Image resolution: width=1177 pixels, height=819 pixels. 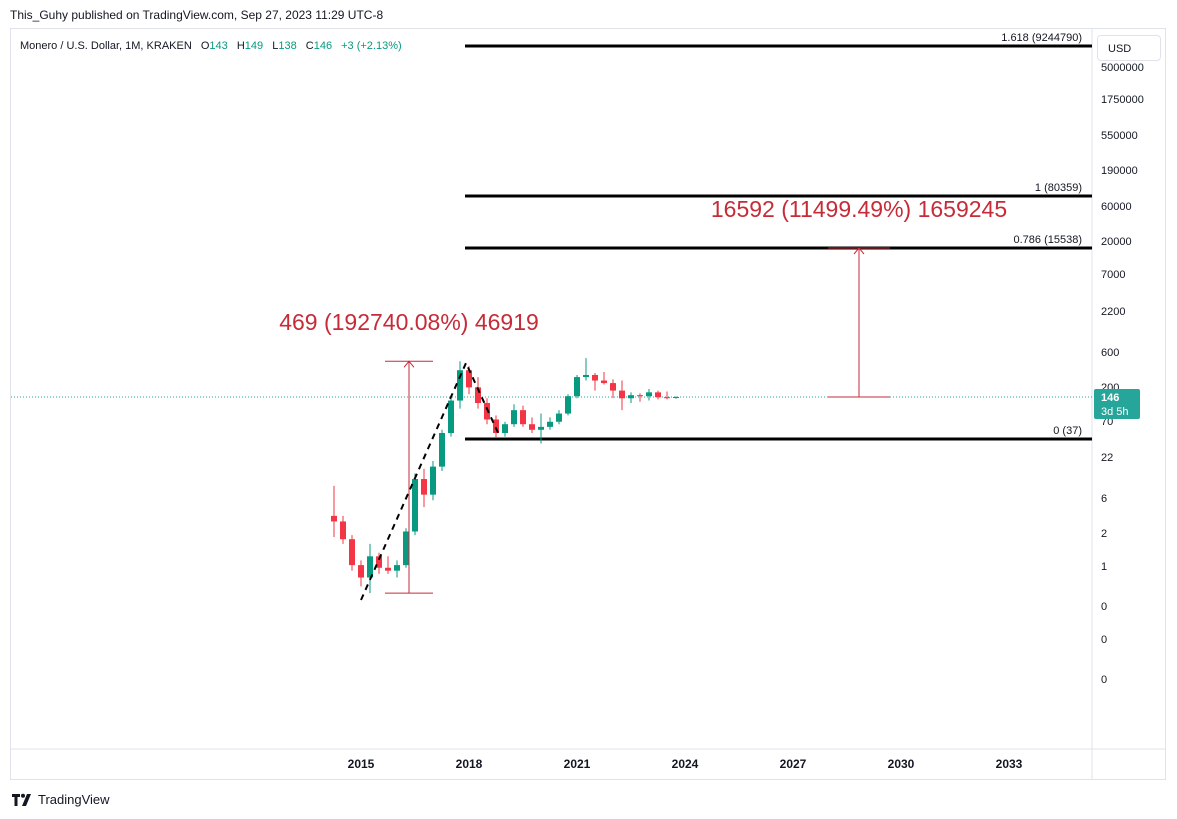 I want to click on change-value: +3 (+2.13%), so click(x=371, y=46).